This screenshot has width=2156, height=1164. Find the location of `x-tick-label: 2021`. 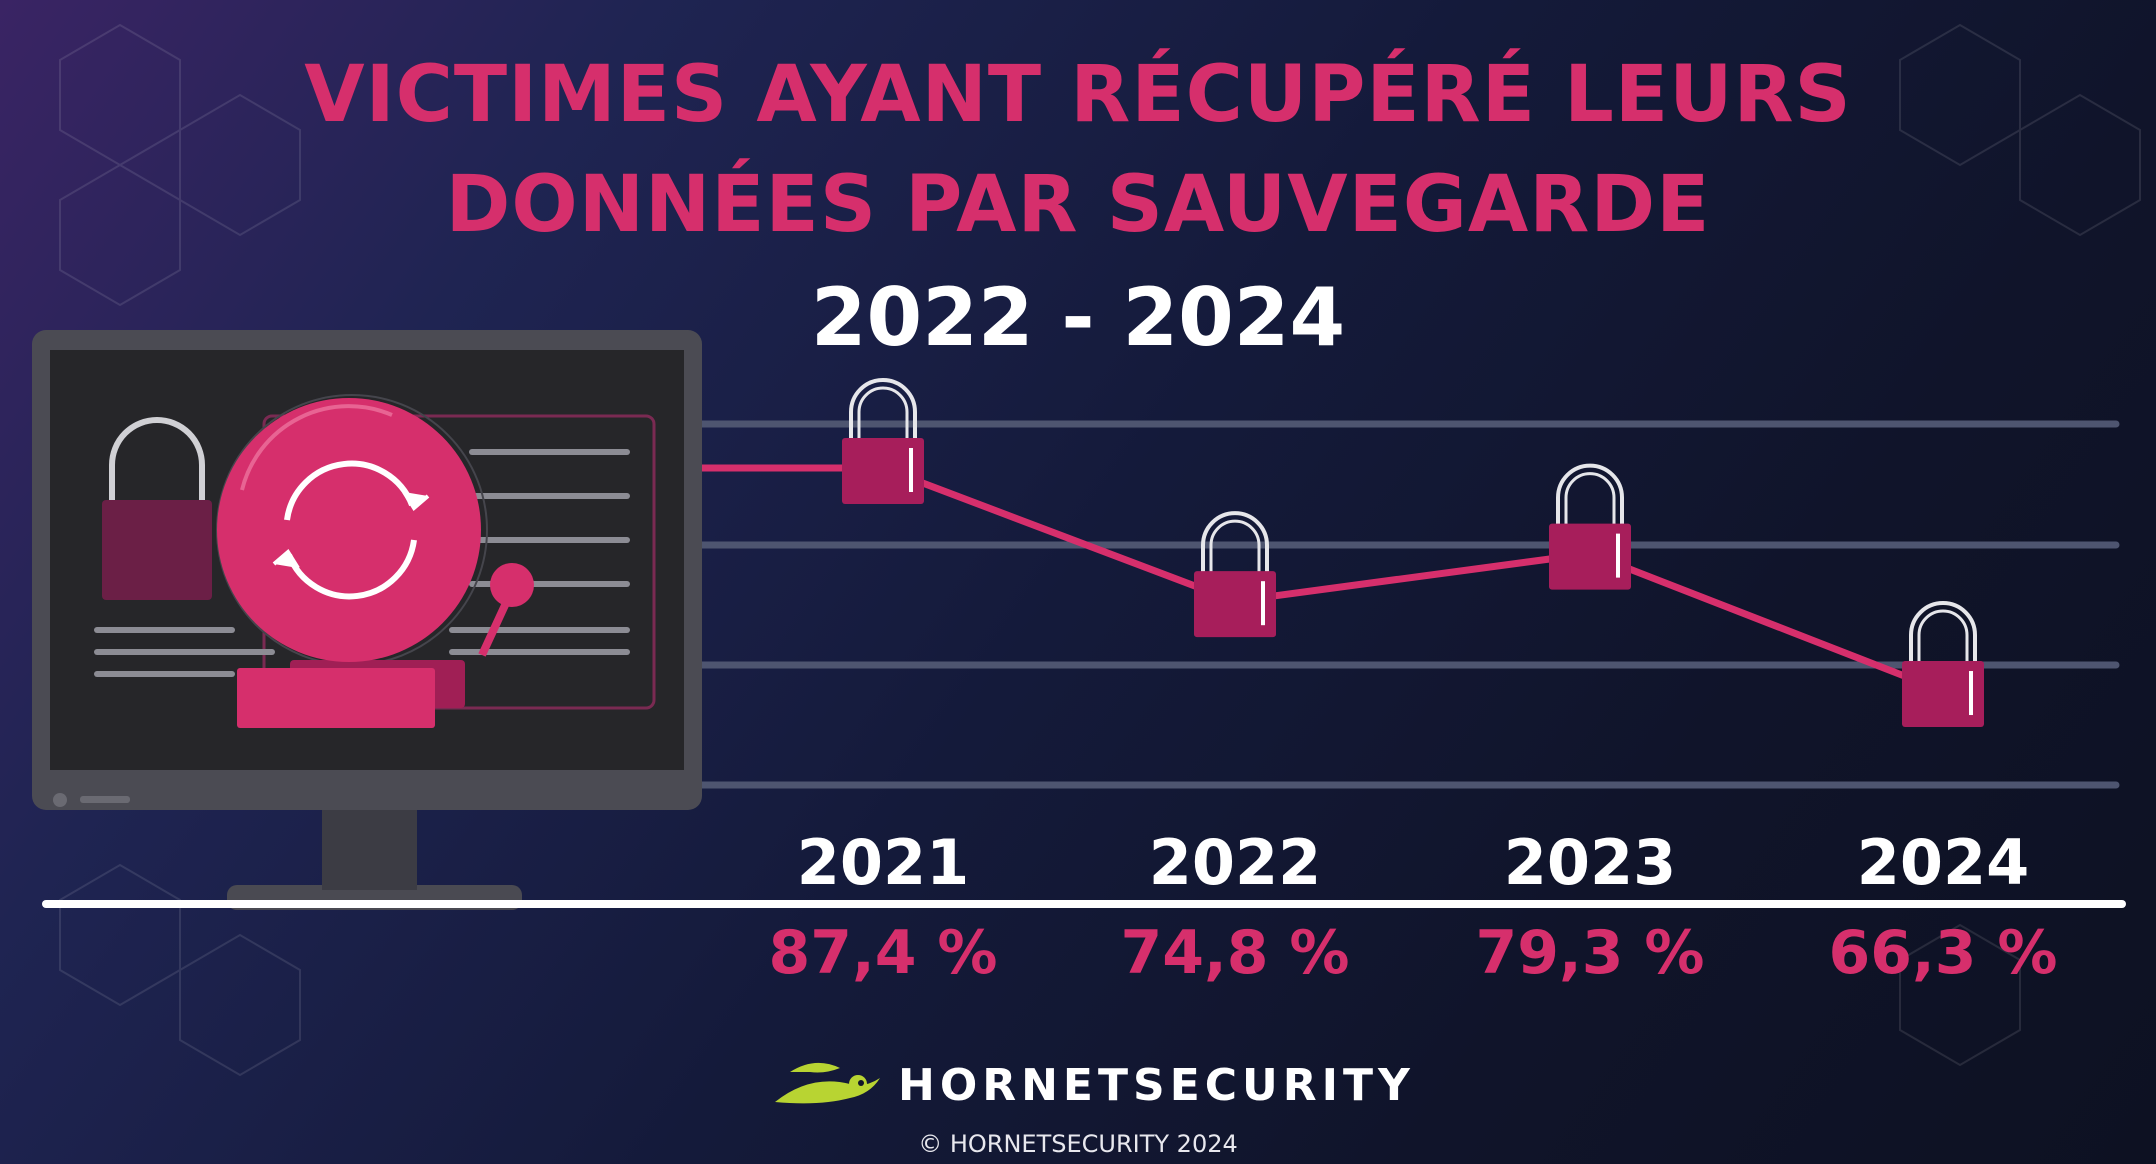

x-tick-label: 2021 is located at coordinates (883, 862).